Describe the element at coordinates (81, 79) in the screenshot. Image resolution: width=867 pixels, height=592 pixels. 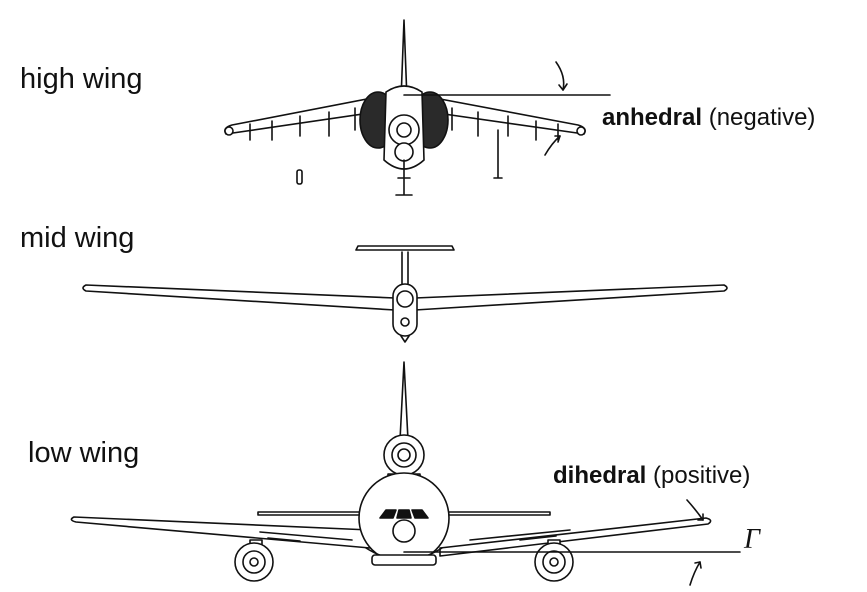
I see `high-wing-label: high wing` at that location.